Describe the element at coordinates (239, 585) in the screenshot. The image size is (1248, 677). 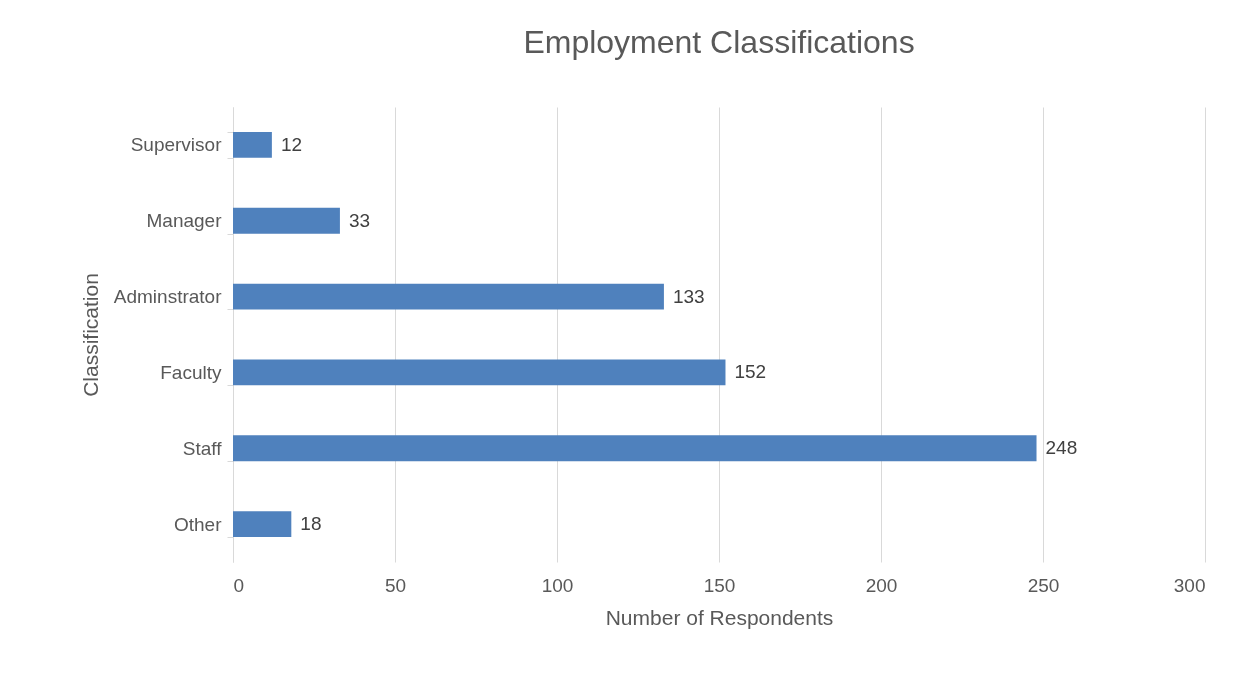
I see `x-tick-label: 0` at that location.